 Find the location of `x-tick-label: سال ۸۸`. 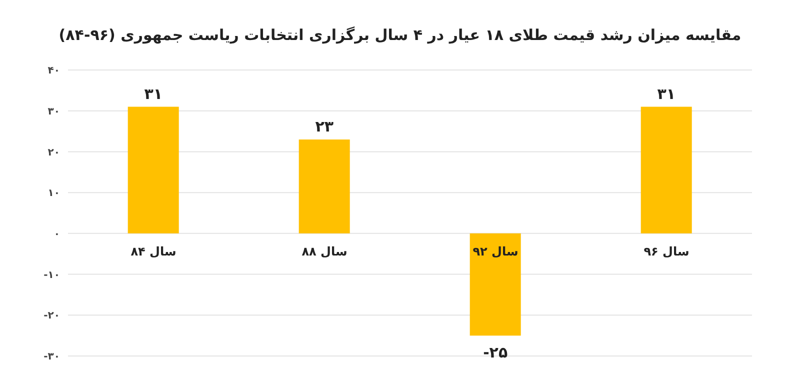

x-tick-label: سال ۸۸ is located at coordinates (325, 251).